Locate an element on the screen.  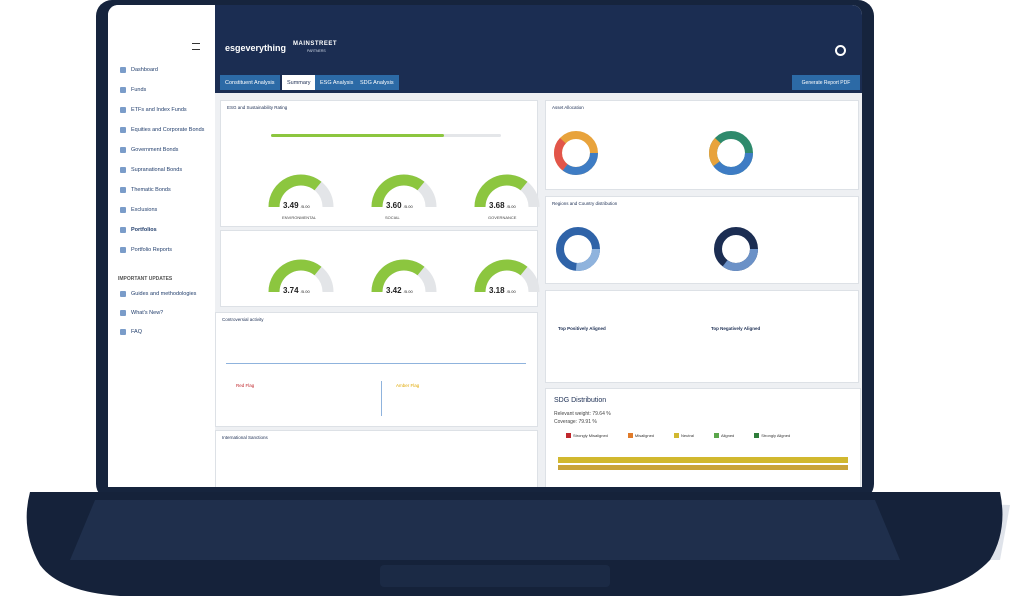
tab: Summary is located at coordinates (299, 82).